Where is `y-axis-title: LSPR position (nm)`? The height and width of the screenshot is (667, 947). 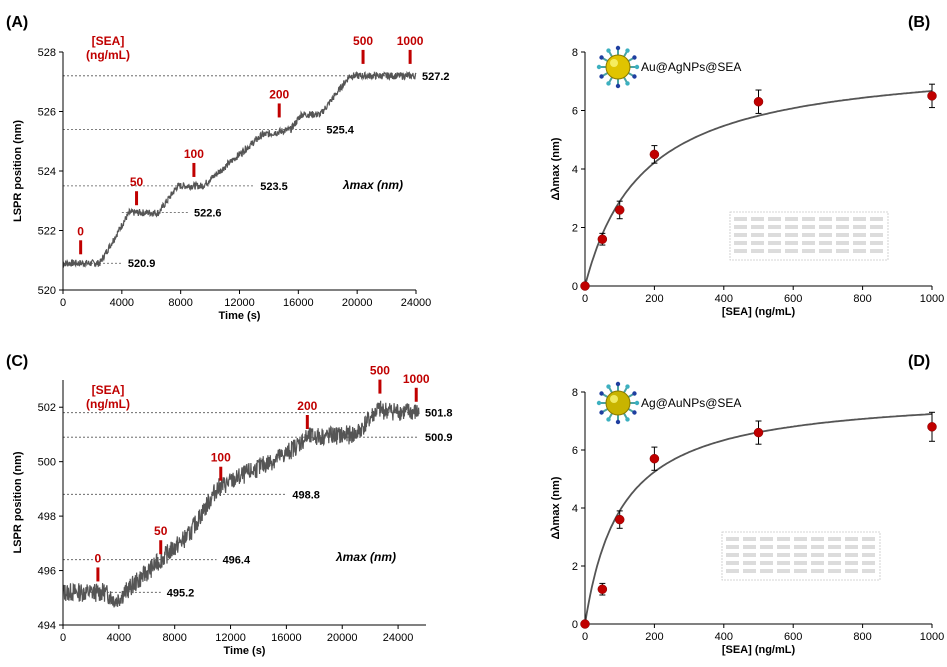 y-axis-title: LSPR position (nm) is located at coordinates (18, 502).